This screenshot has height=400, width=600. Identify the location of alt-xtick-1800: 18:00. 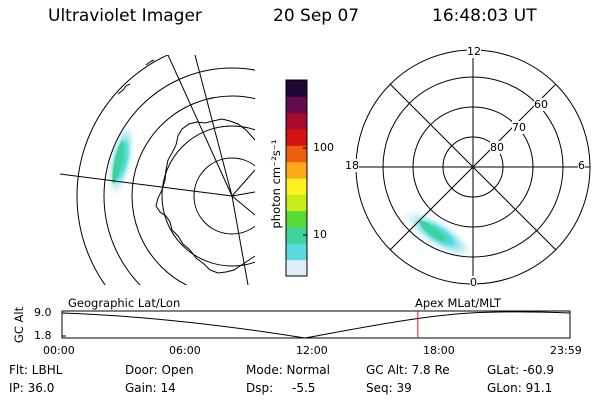
(439, 350).